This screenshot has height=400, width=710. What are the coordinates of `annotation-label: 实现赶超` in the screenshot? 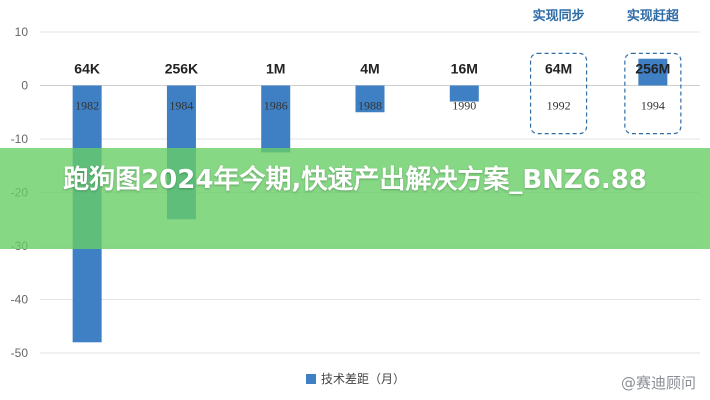 It's located at (653, 16).